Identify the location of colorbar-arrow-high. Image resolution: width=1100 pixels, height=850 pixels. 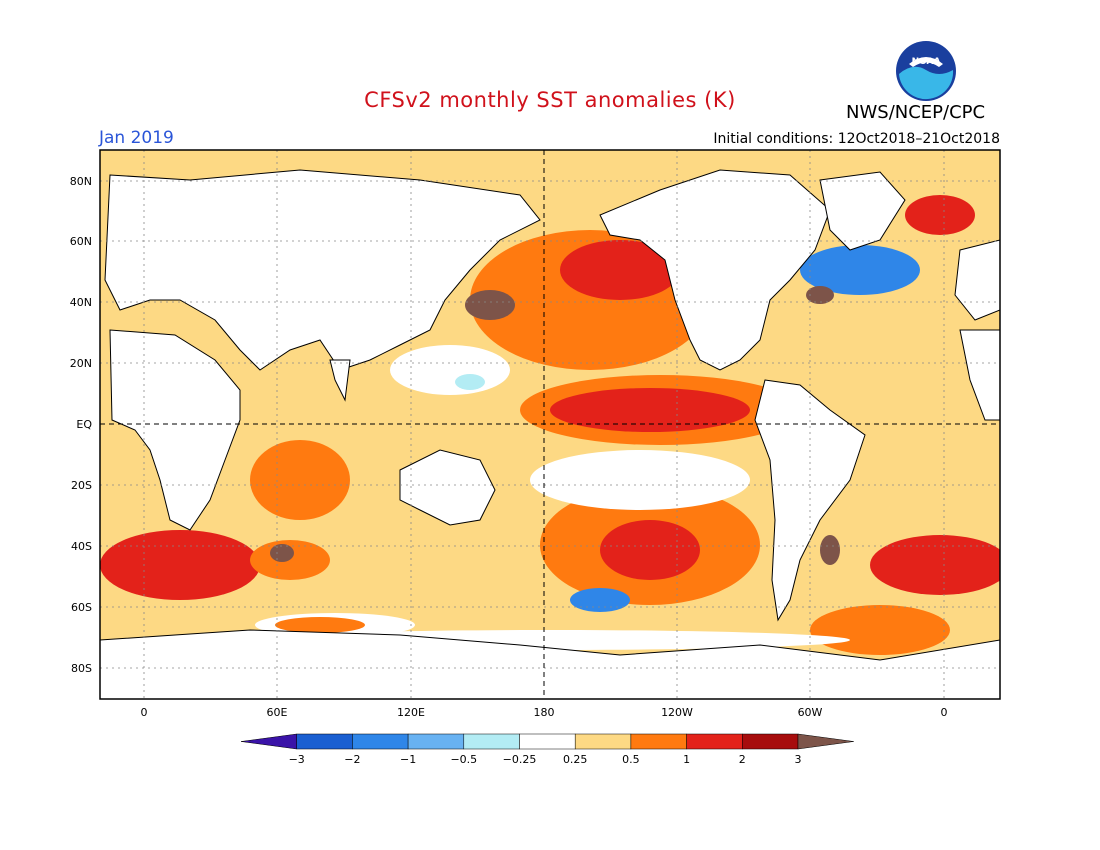
(825, 741).